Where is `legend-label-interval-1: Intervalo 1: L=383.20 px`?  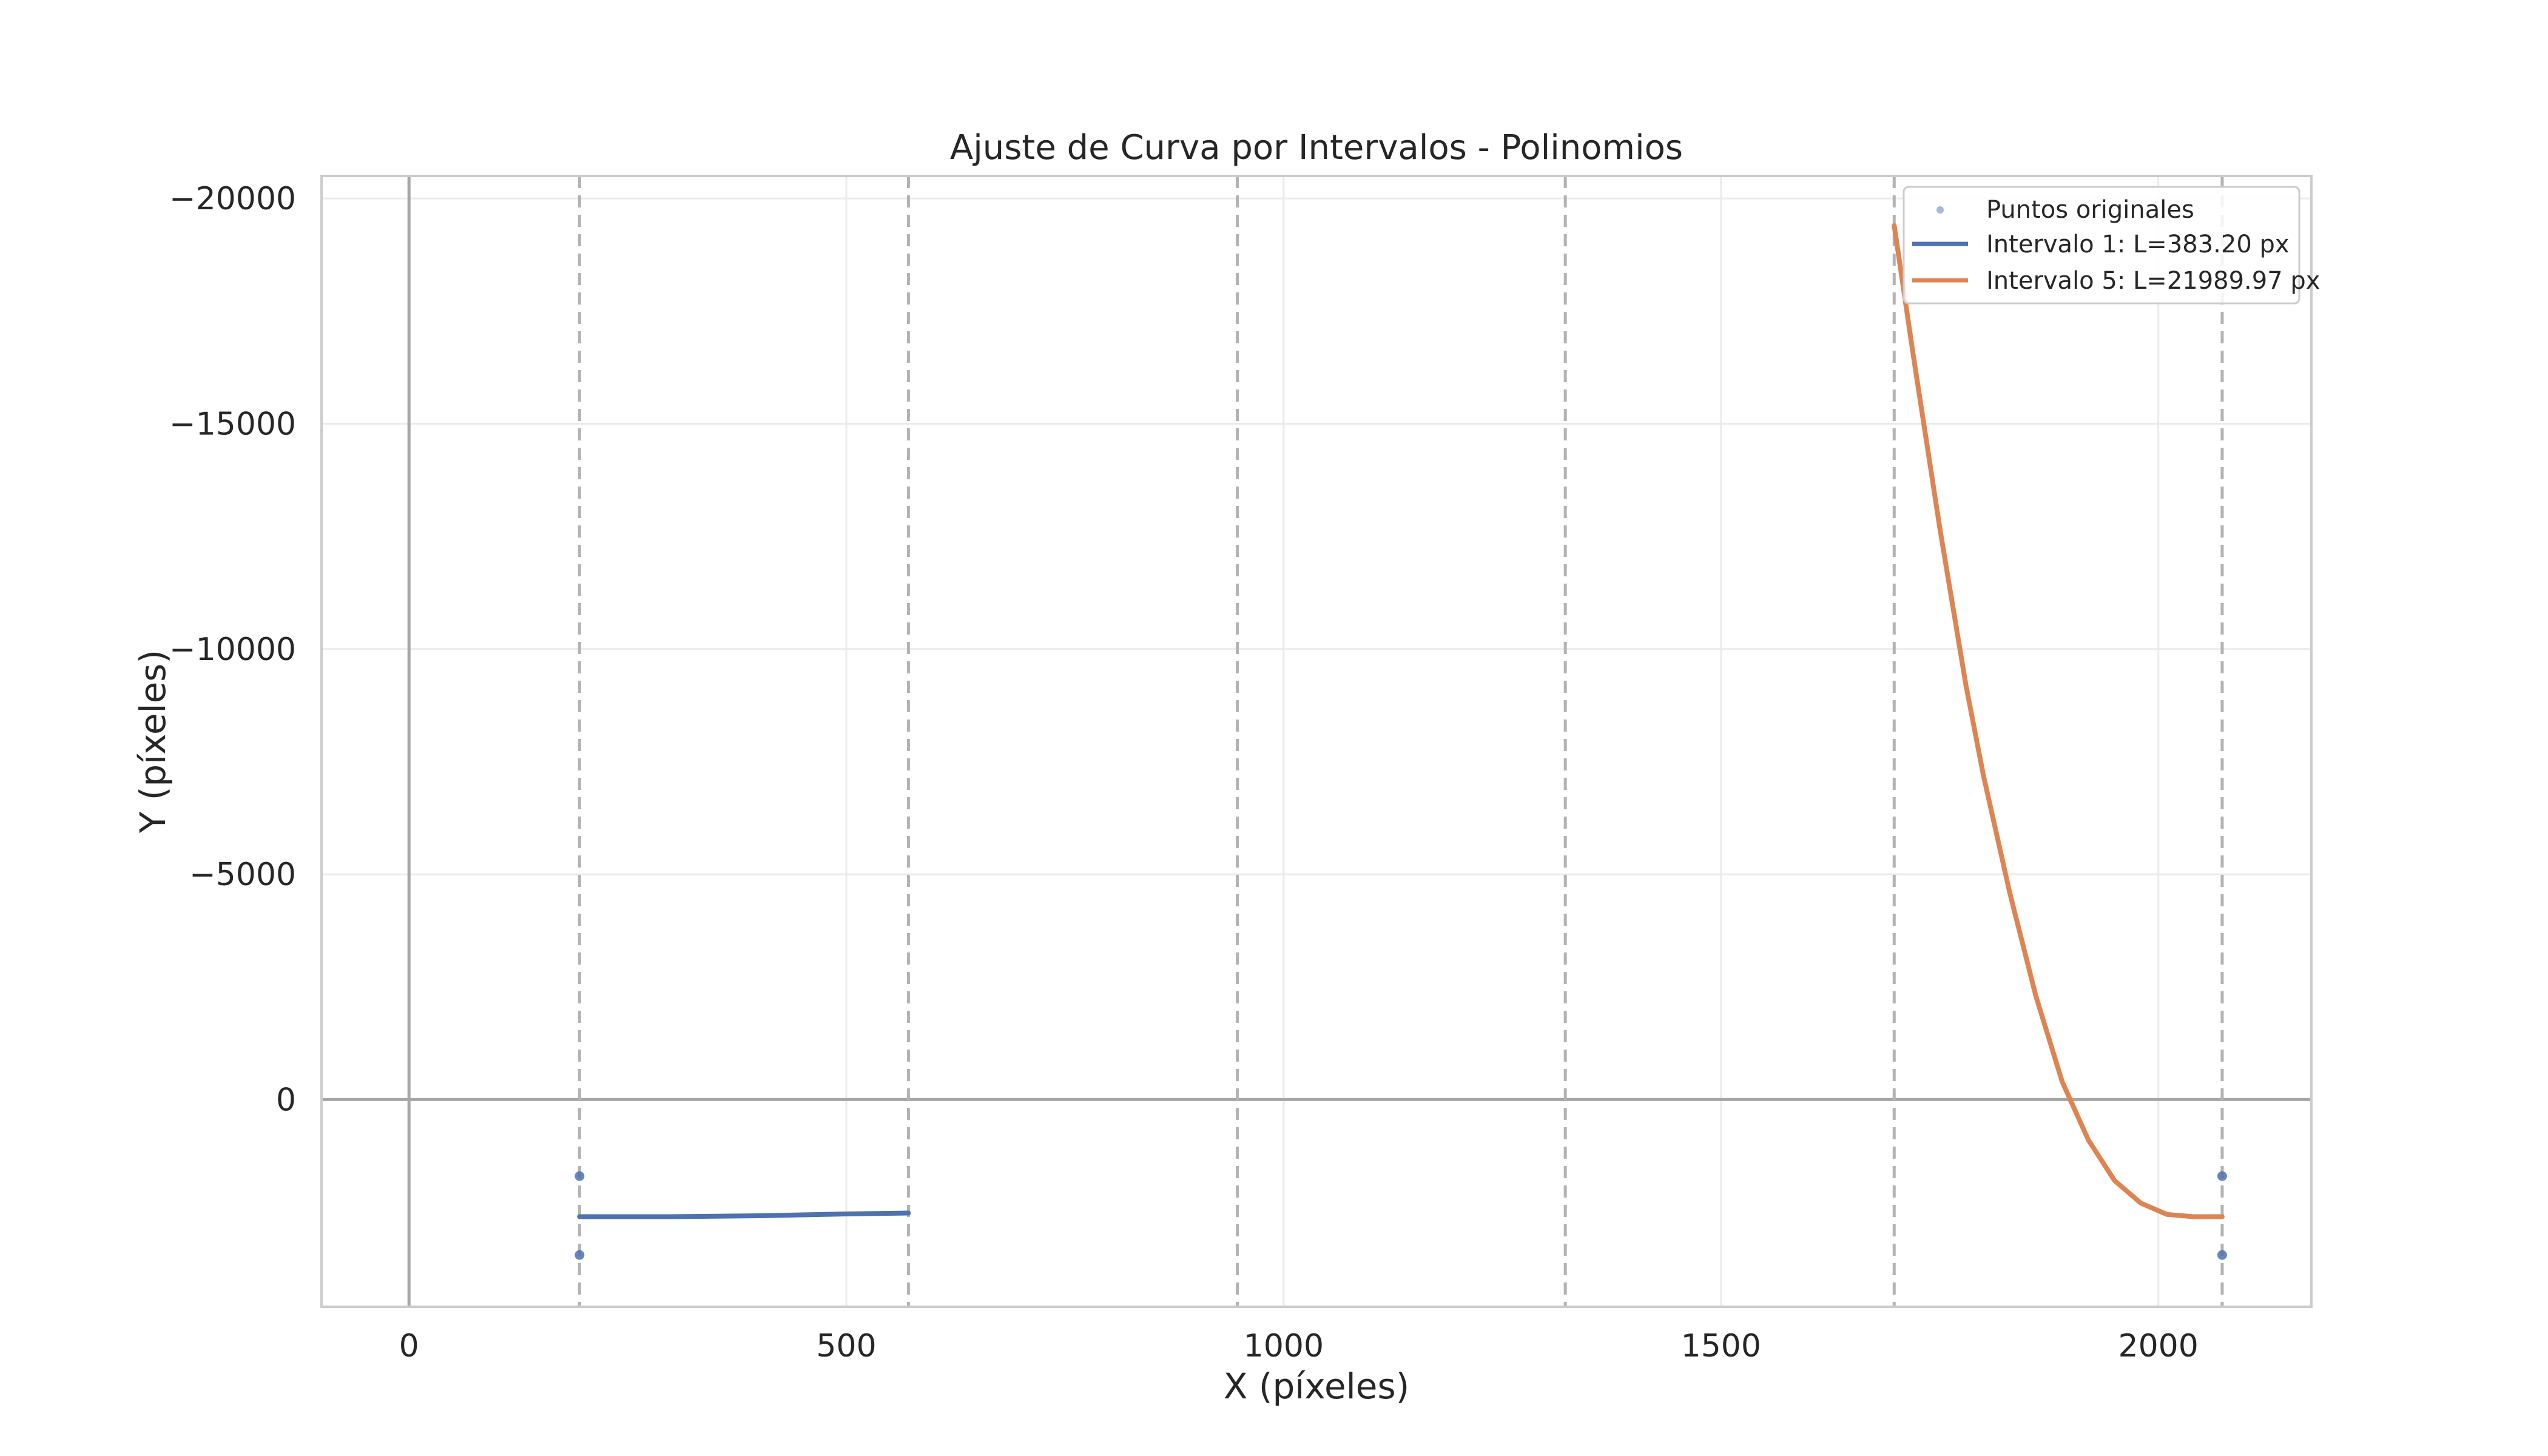 legend-label-interval-1: Intervalo 1: L=383.20 px is located at coordinates (2138, 244).